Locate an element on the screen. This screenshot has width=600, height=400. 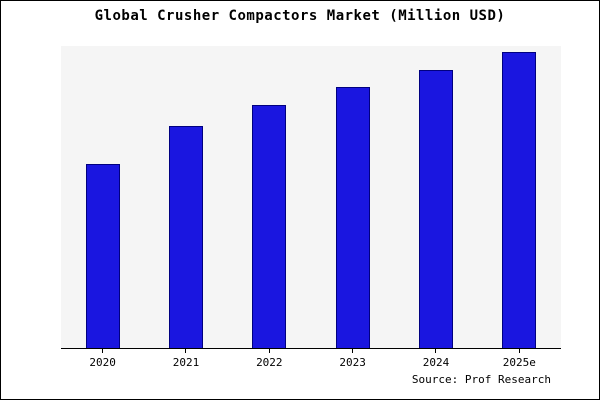
x-tick-label: 2024 is located at coordinates (436, 362).